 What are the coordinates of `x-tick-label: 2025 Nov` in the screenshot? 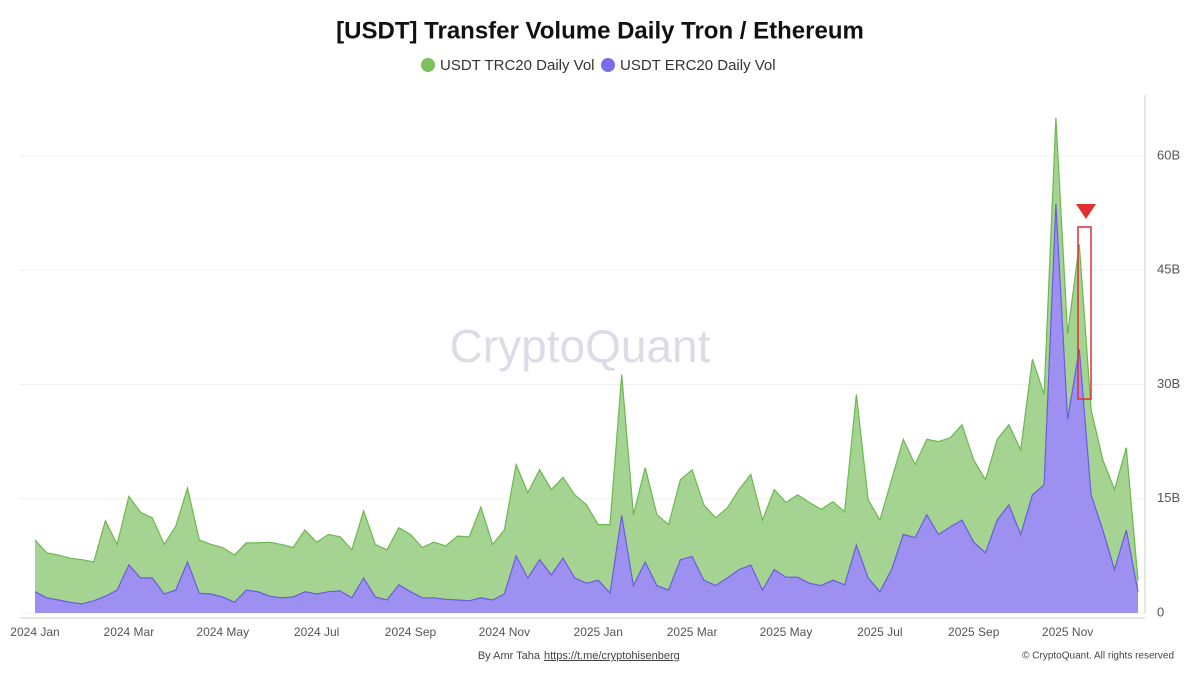 It's located at (1067, 632).